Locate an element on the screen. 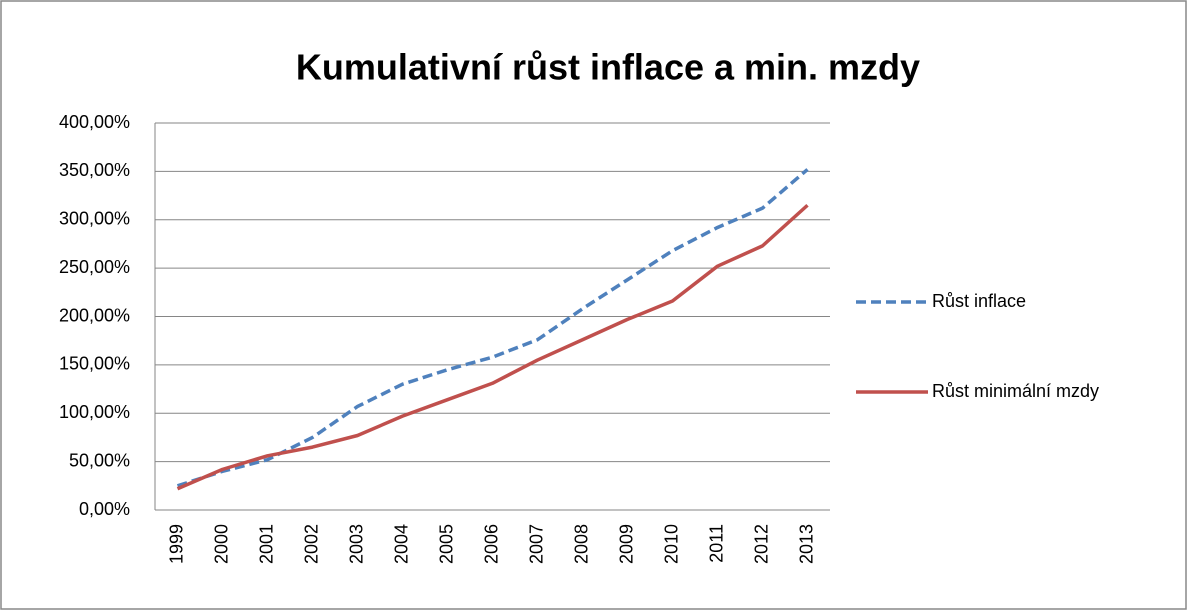 The width and height of the screenshot is (1189, 612). x-tick-label: 2000 is located at coordinates (221, 544).